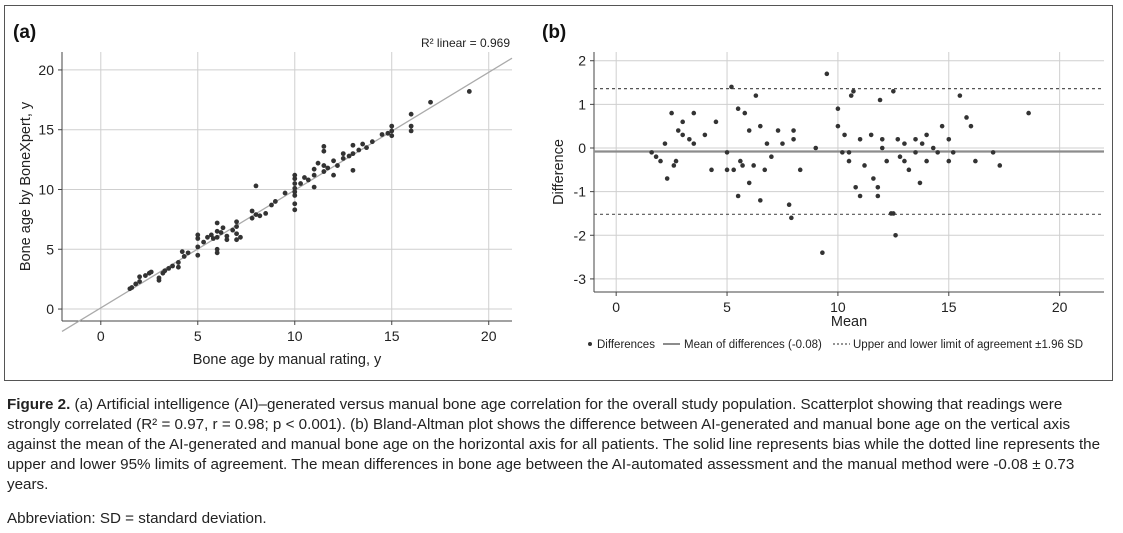 The height and width of the screenshot is (533, 1123). Describe the element at coordinates (554, 32) in the screenshot. I see `panel-b-label: (b)` at that location.